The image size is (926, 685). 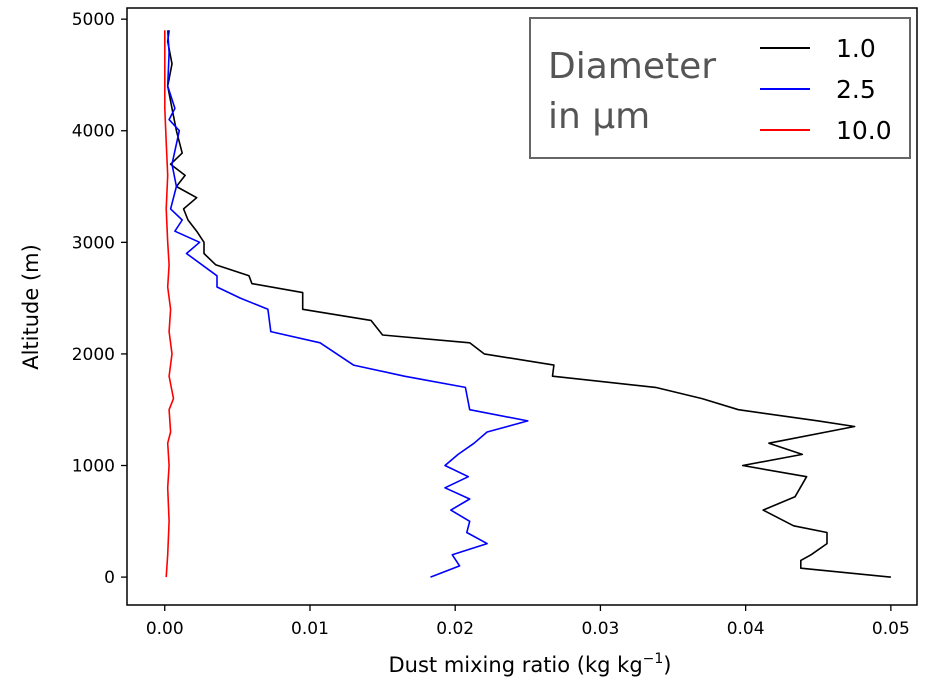 I want to click on x-tick-label: 0.01, so click(x=310, y=629).